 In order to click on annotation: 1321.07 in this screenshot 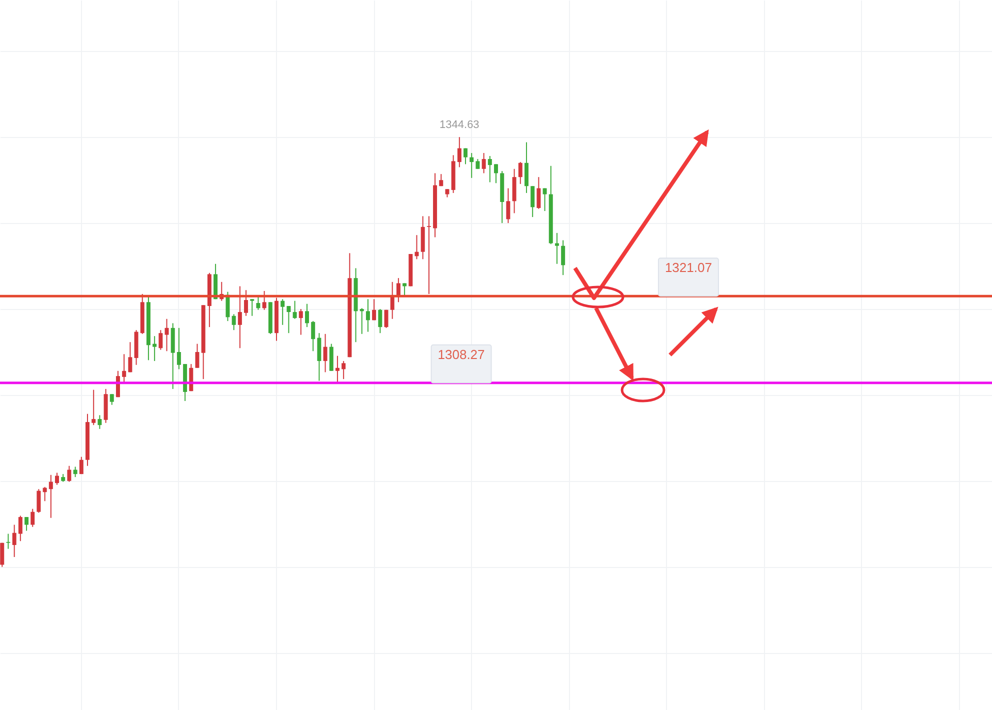, I will do `click(688, 268)`.